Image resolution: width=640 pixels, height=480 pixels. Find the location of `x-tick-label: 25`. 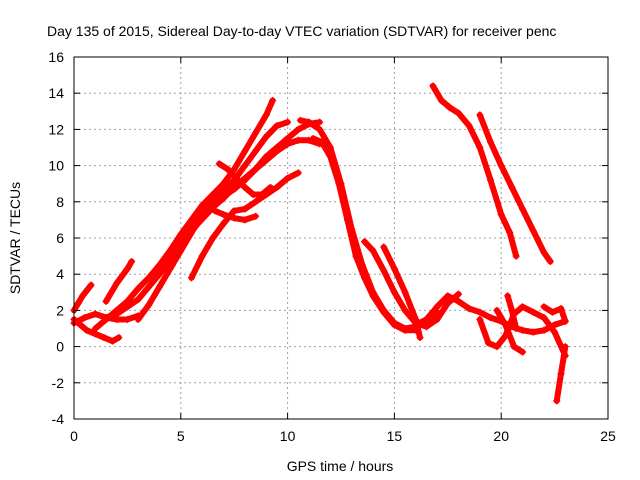

x-tick-label: 25 is located at coordinates (608, 436).